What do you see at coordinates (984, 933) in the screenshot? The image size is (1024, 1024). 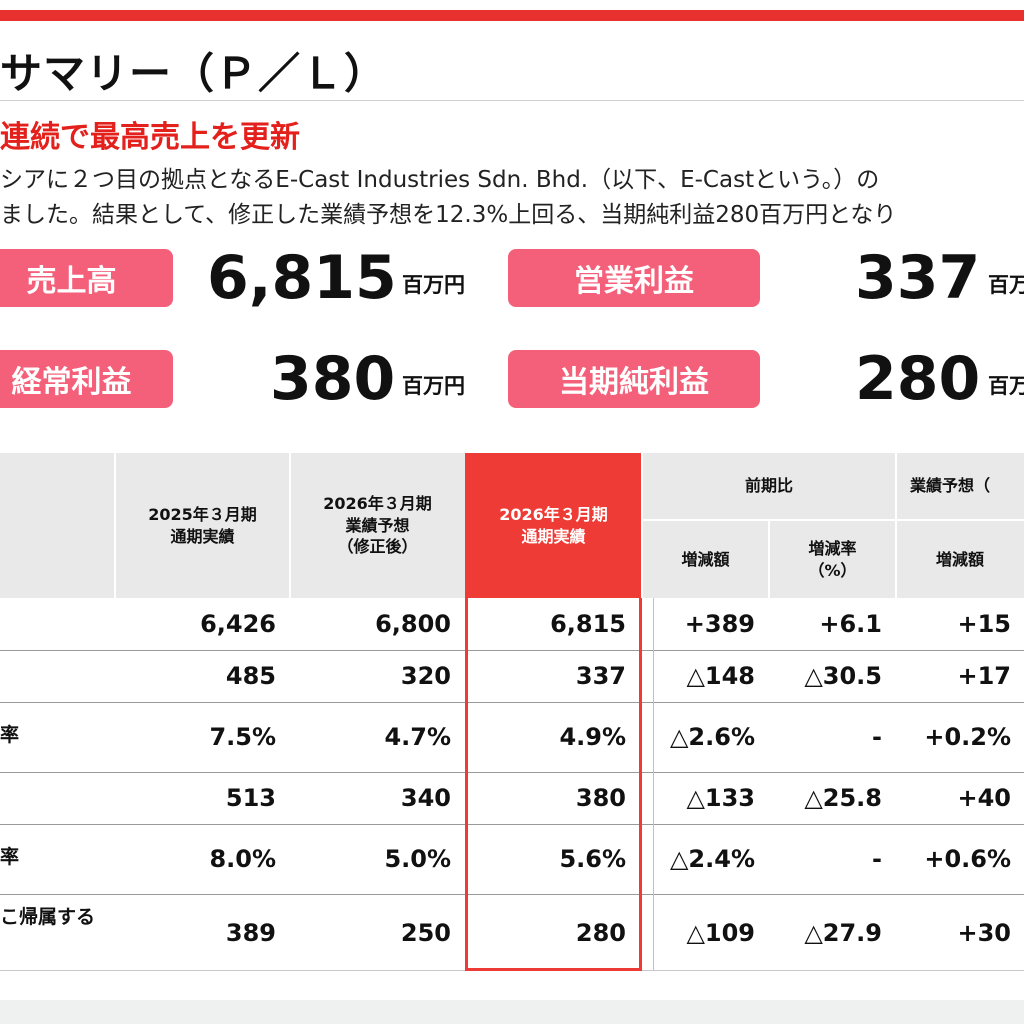 I see `cell-forecast-diff: +30` at bounding box center [984, 933].